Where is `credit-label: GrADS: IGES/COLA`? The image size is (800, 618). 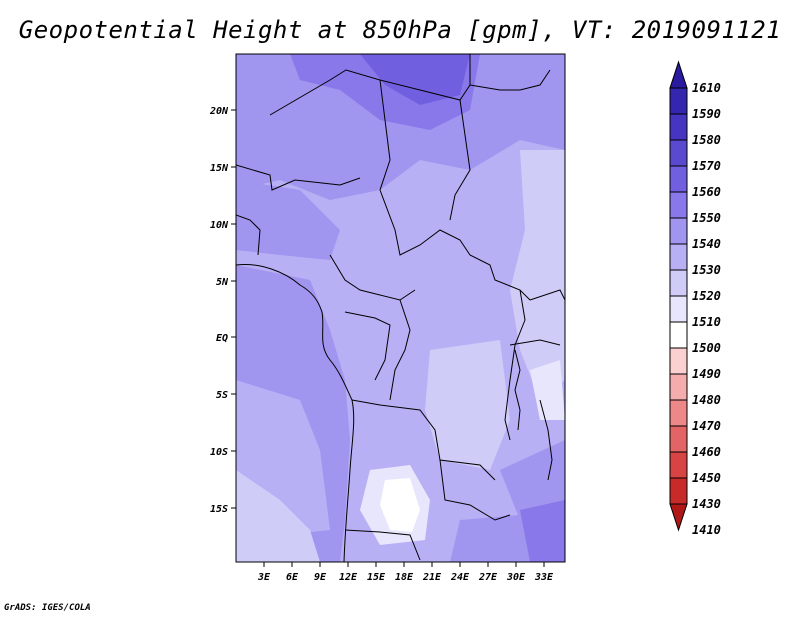 credit-label: GrADS: IGES/COLA is located at coordinates (47, 608).